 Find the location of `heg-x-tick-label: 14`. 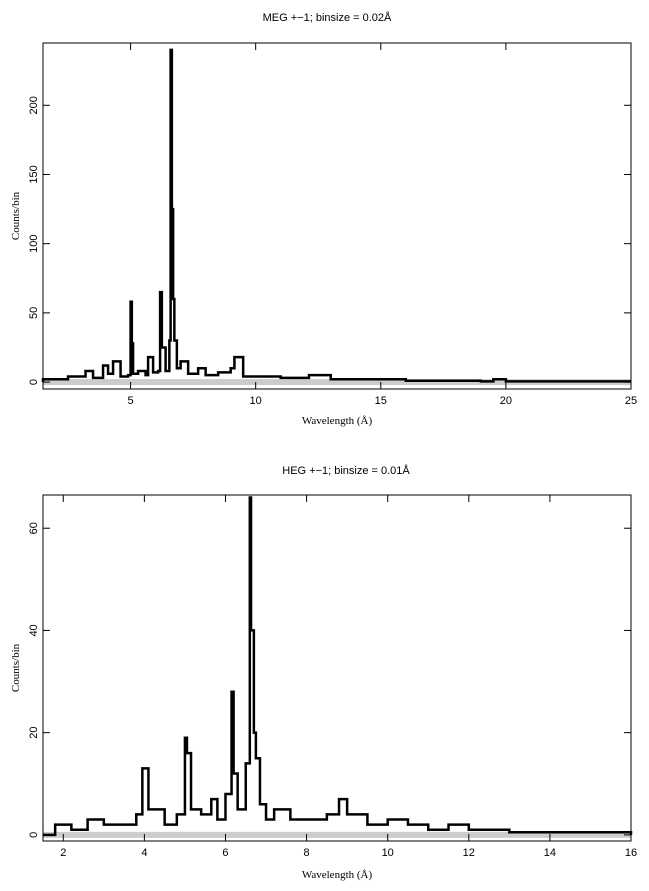

heg-x-tick-label: 14 is located at coordinates (550, 853).